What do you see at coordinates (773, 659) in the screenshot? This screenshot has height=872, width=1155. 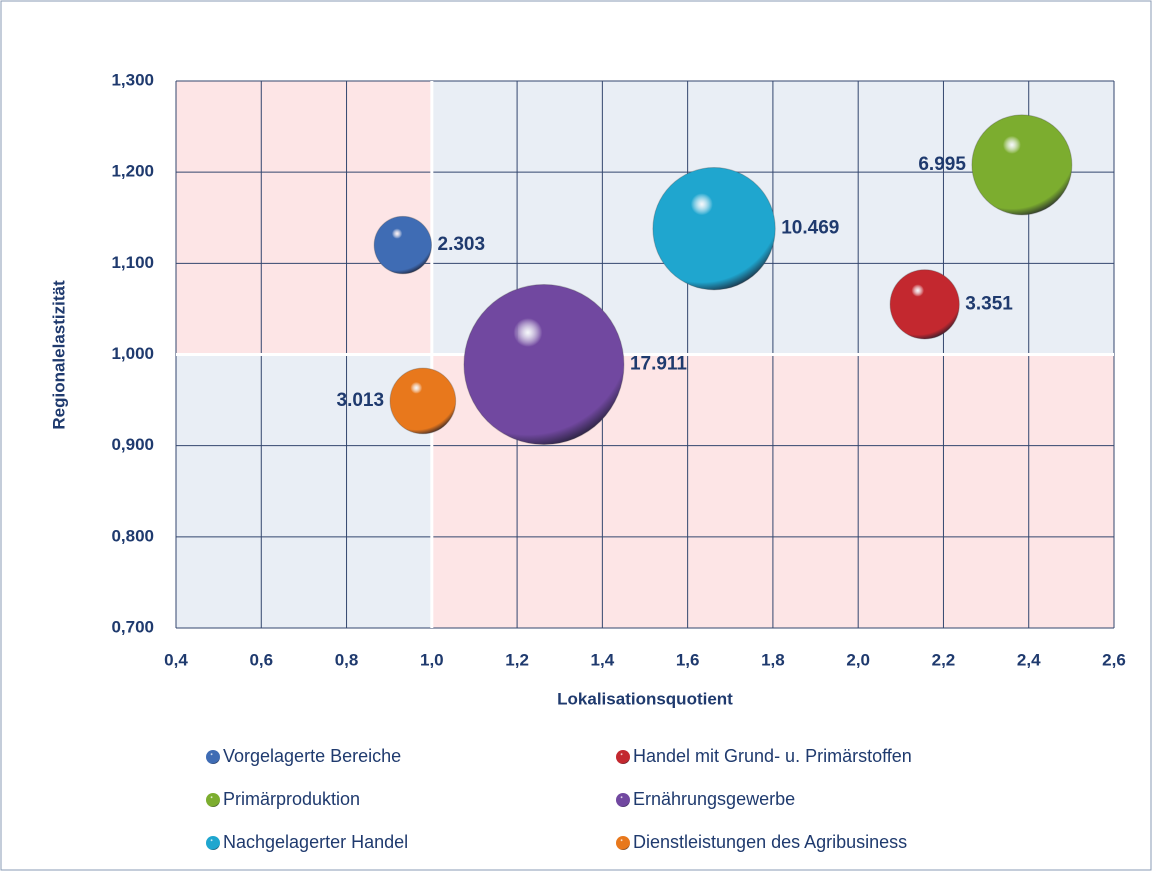 I see `x-tick-label: 1,8` at bounding box center [773, 659].